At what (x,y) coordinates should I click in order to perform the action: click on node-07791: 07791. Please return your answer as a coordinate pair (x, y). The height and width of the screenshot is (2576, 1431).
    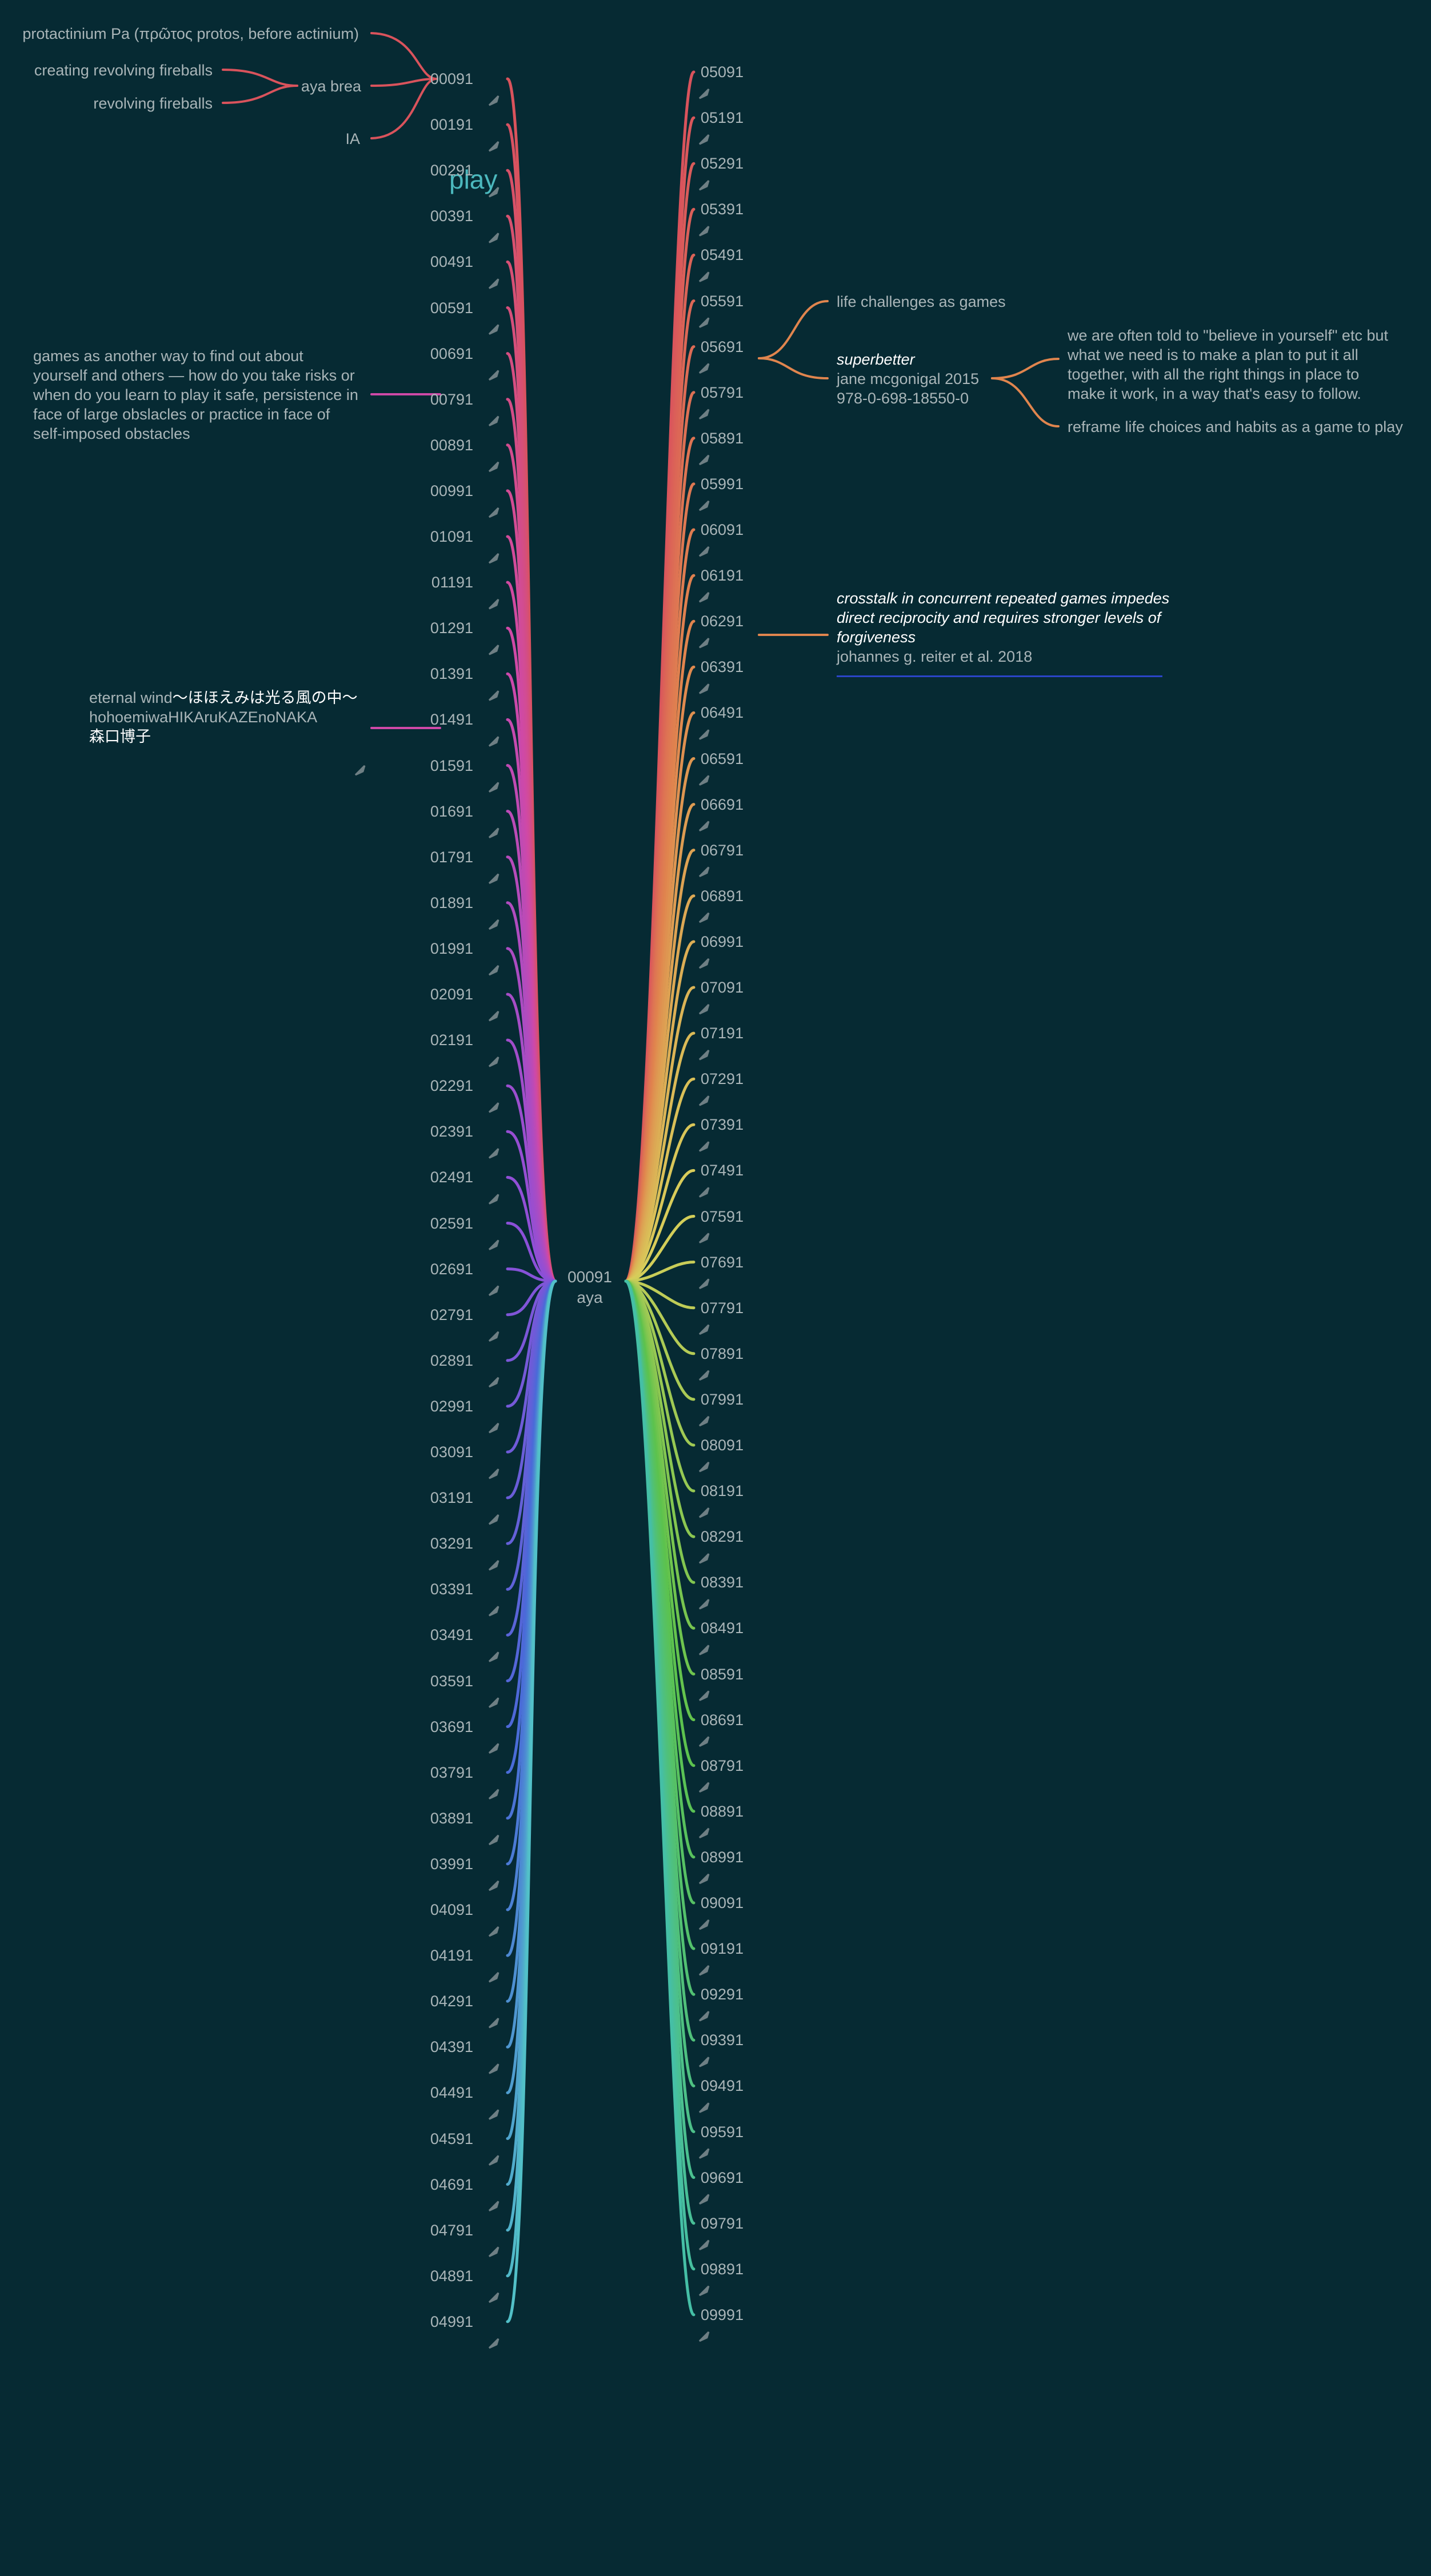
    Looking at the image, I should click on (723, 1308).